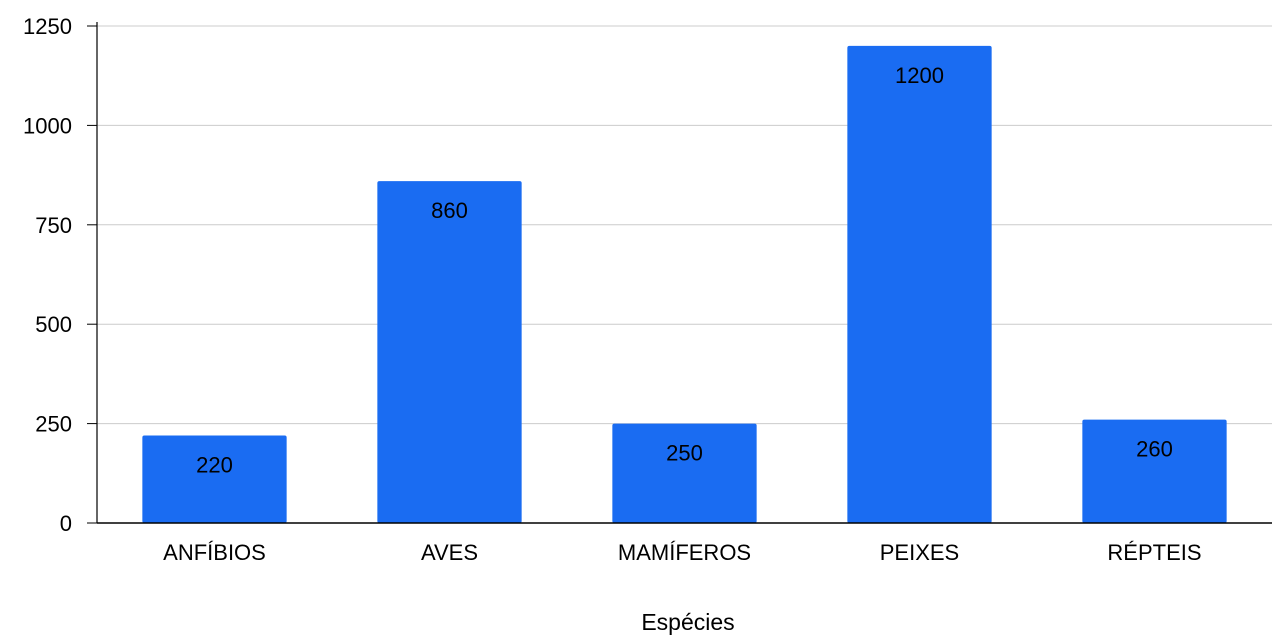 Image resolution: width=1277 pixels, height=637 pixels. What do you see at coordinates (449, 352) in the screenshot?
I see `bar-aves` at bounding box center [449, 352].